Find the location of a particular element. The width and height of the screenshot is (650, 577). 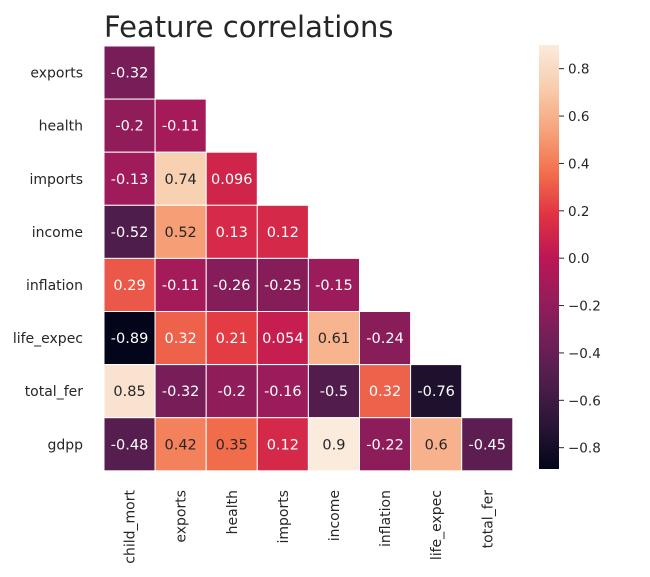

cell-value-label: 0.21 is located at coordinates (232, 339).